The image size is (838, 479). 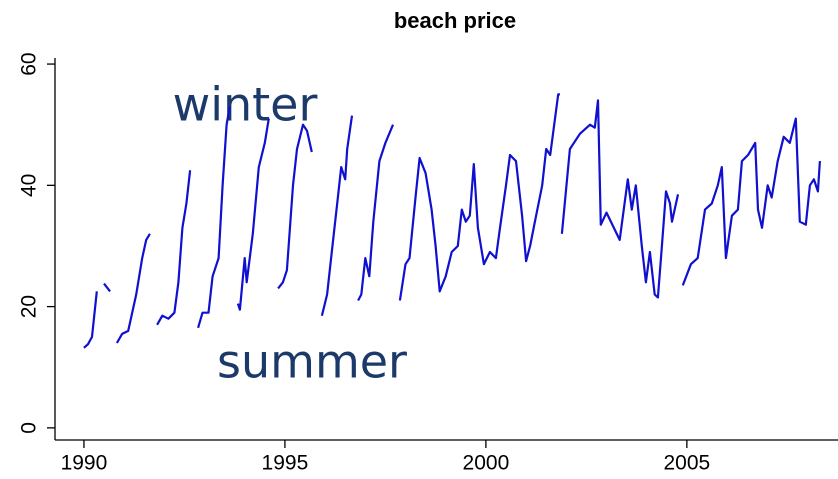 I want to click on x-tick-label: 1990, so click(x=84, y=463).